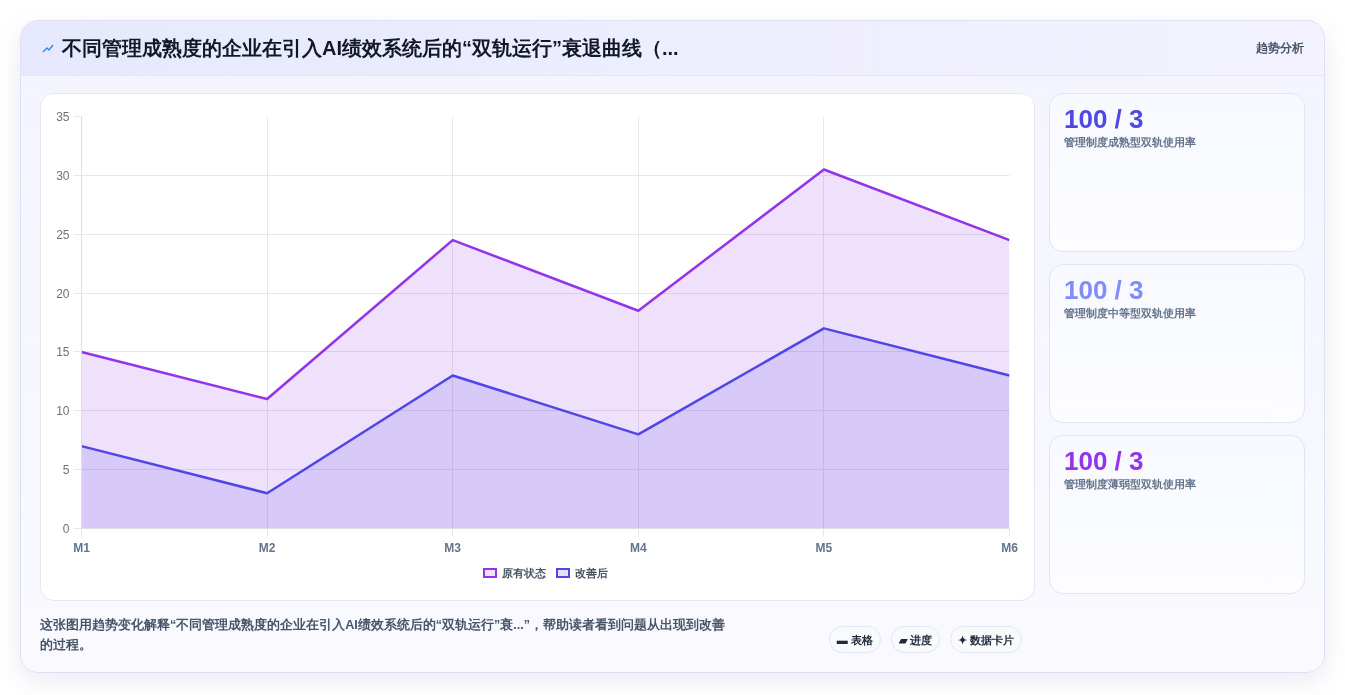 Image resolution: width=1345 pixels, height=695 pixels. What do you see at coordinates (63, 293) in the screenshot?
I see `y-tick-label: 20` at bounding box center [63, 293].